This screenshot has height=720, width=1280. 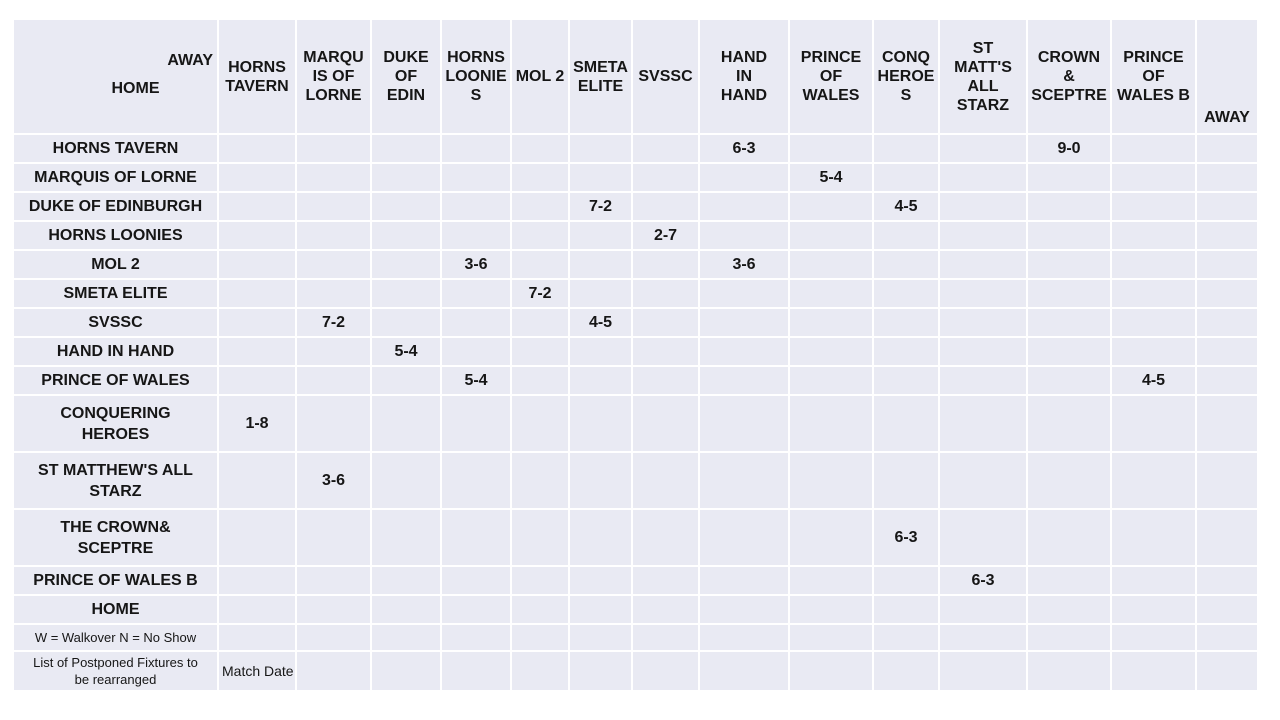 I want to click on column-header: HORNS TAVERN, so click(x=257, y=76).